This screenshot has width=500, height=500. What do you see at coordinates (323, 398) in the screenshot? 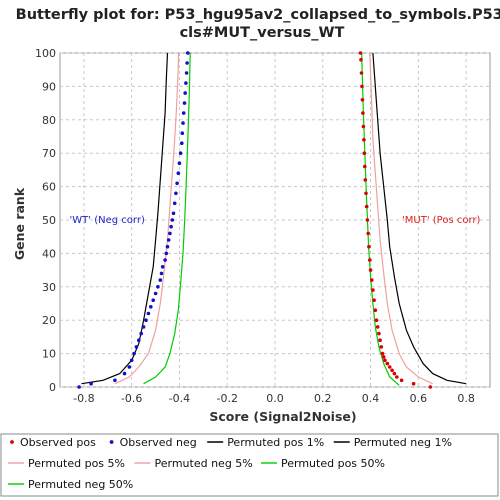
I see `x-tick-label: 0.2` at bounding box center [323, 398].